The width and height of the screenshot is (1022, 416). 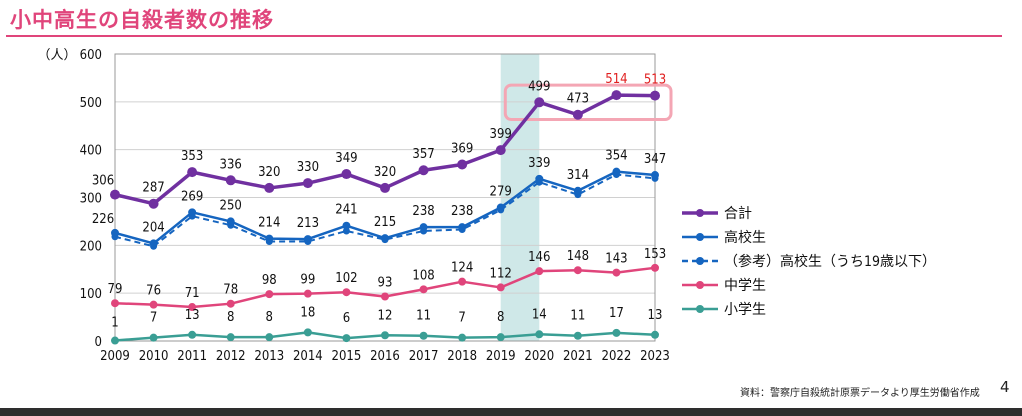 What do you see at coordinates (269, 223) in the screenshot?
I see `data-label-high: 214` at bounding box center [269, 223].